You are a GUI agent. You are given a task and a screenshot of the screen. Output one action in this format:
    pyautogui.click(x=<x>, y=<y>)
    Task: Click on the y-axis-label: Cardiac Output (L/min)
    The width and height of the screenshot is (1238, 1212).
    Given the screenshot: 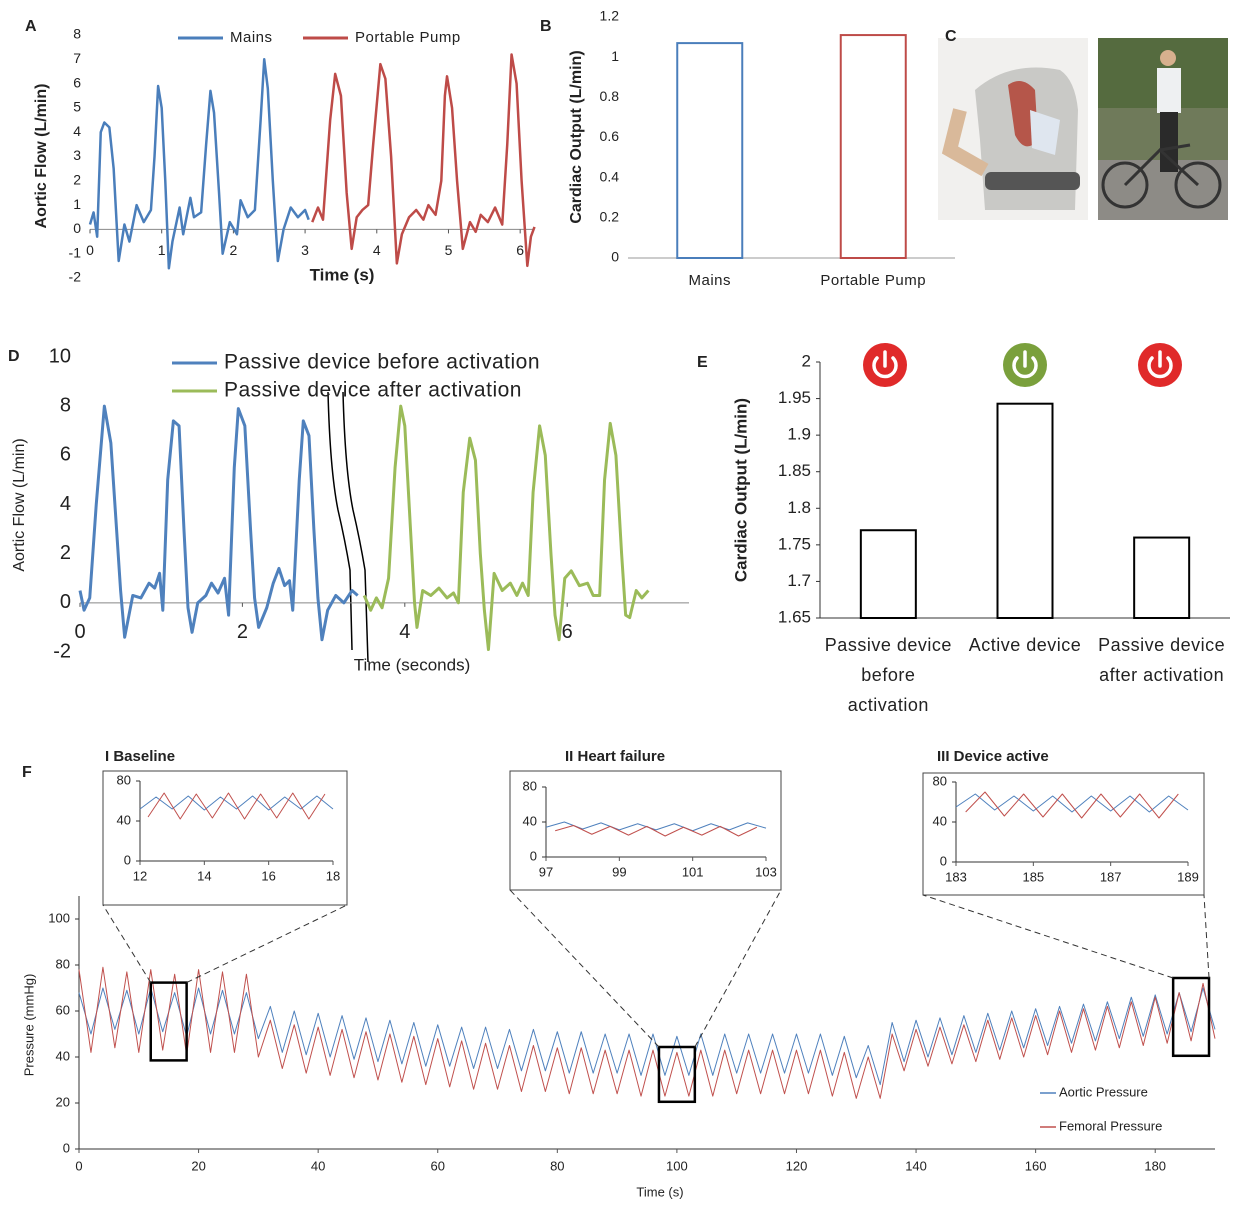 What is the action you would take?
    pyautogui.click(x=576, y=136)
    